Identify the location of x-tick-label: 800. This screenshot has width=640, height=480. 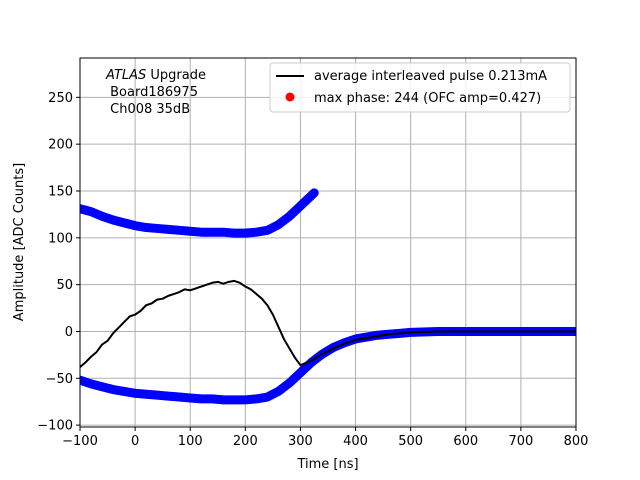
(576, 441).